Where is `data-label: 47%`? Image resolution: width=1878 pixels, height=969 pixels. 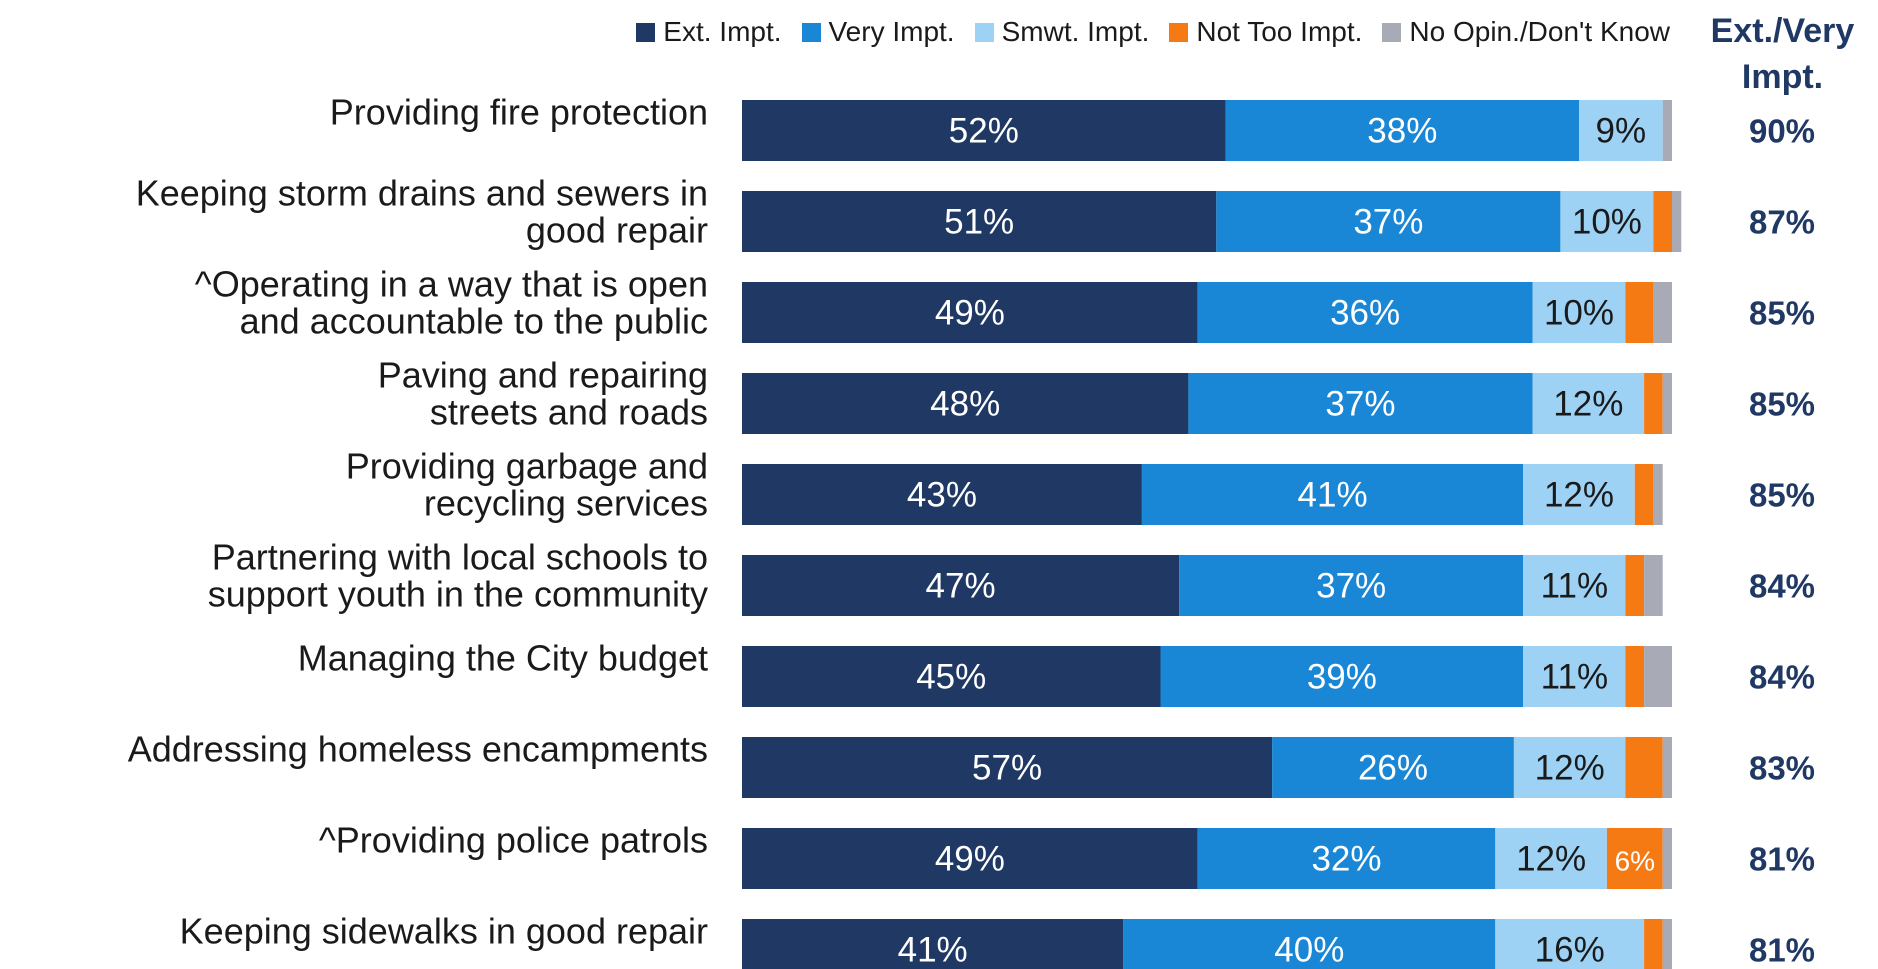 data-label: 47% is located at coordinates (961, 586).